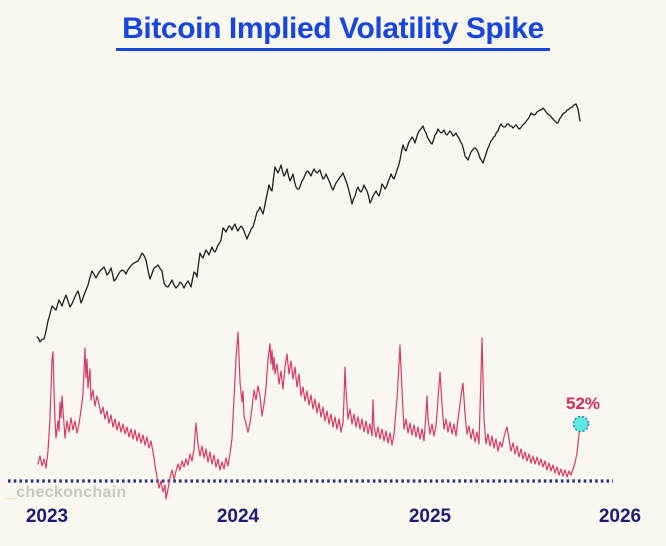  I want to click on watermark-prefix: _, so click(12, 492).